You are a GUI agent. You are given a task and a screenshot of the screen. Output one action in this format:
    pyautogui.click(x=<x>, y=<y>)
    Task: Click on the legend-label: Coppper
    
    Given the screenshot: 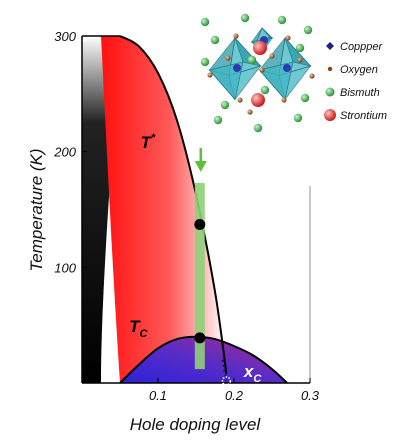 What is the action you would take?
    pyautogui.click(x=362, y=47)
    